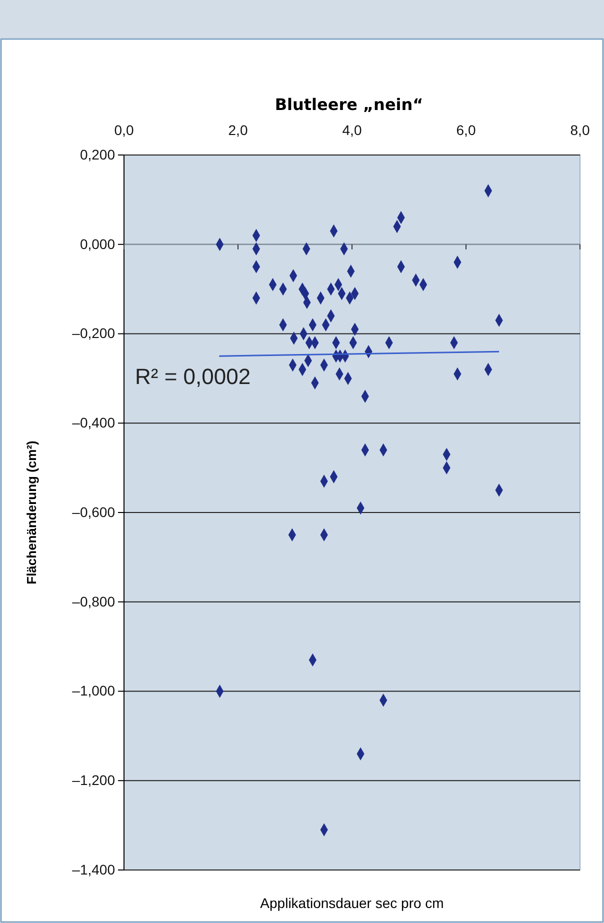 The height and width of the screenshot is (923, 604). Describe the element at coordinates (238, 130) in the screenshot. I see `x-tick-label: 2,0` at that location.